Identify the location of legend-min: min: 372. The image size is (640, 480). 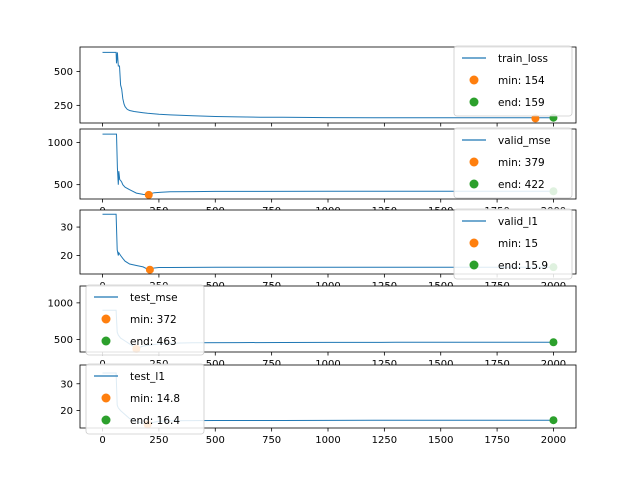
(153, 320).